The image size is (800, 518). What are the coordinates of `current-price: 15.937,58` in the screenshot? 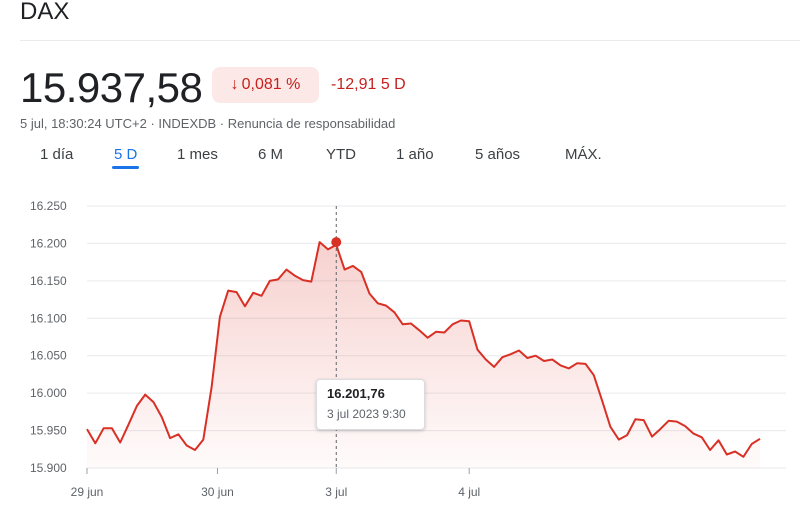 It's located at (111, 87).